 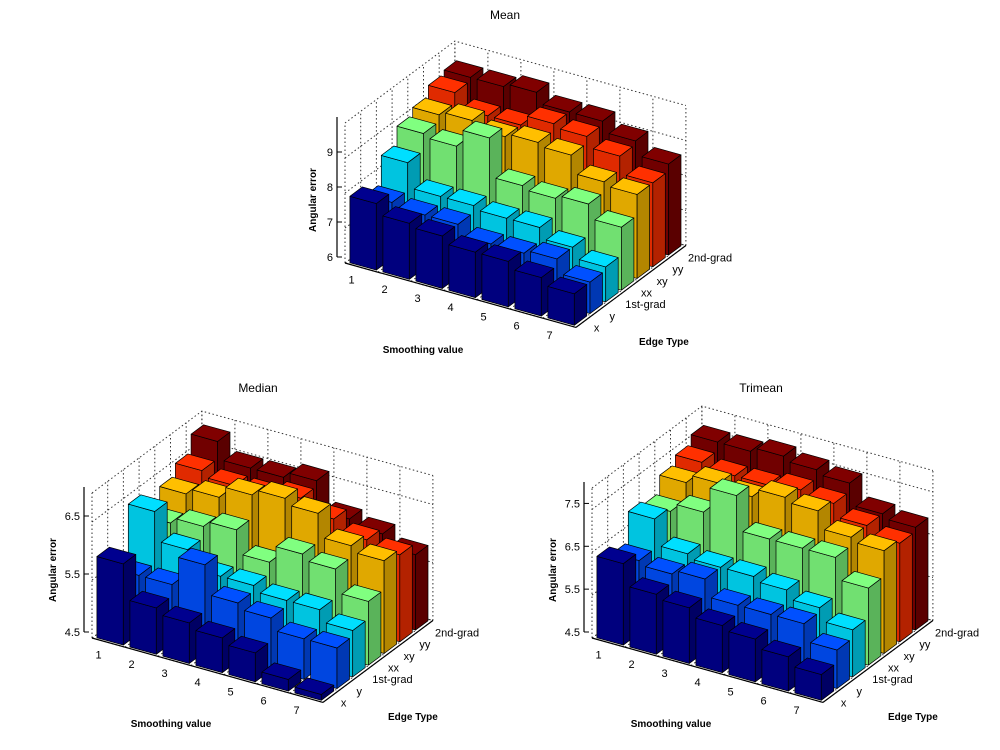 What do you see at coordinates (505, 15) in the screenshot?
I see `chart-title-mean: Mean` at bounding box center [505, 15].